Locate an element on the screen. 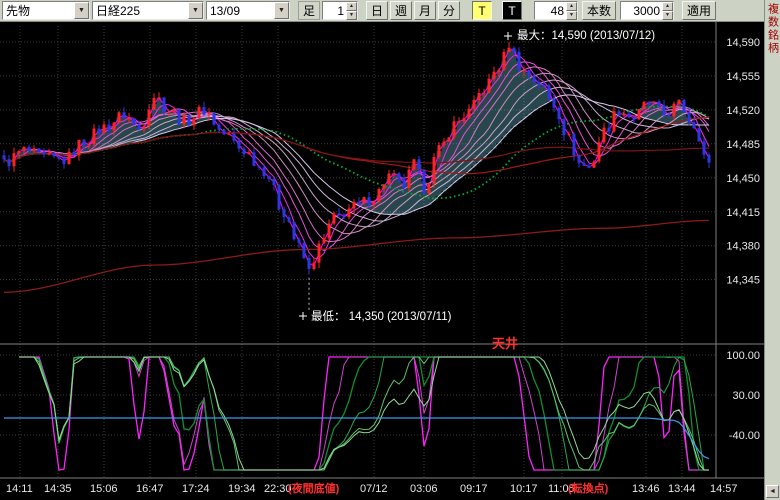  apply-button: 適用 is located at coordinates (699, 10).